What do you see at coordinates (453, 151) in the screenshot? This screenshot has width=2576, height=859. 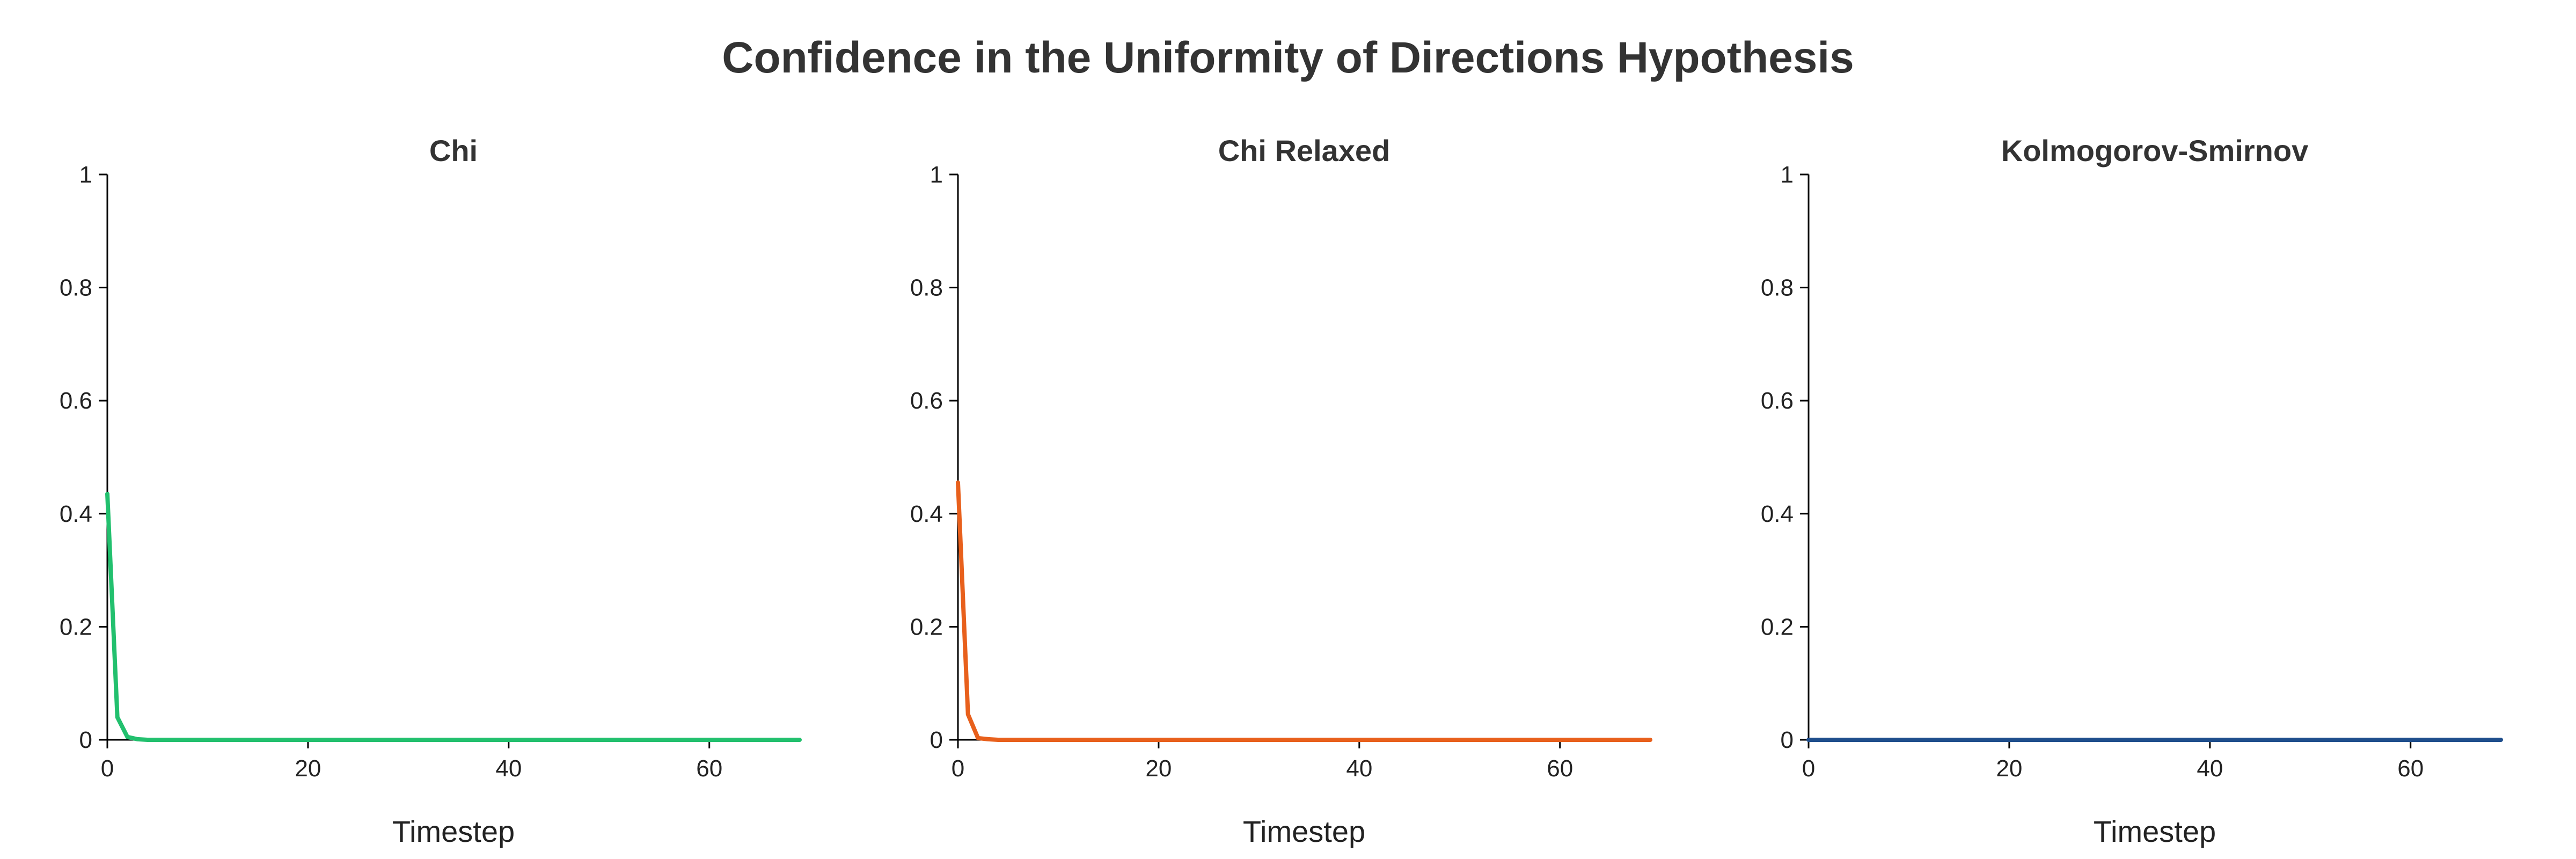 I see `panel-title: Chi` at bounding box center [453, 151].